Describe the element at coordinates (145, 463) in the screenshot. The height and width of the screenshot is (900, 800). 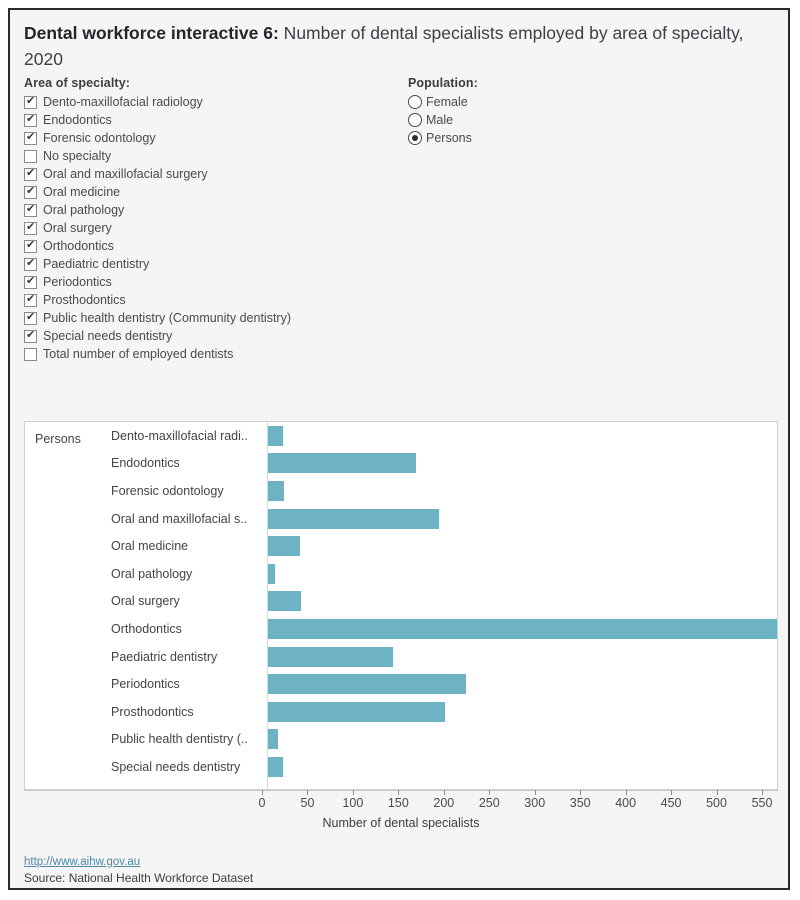
I see `chart-category-label: Endodontics` at that location.